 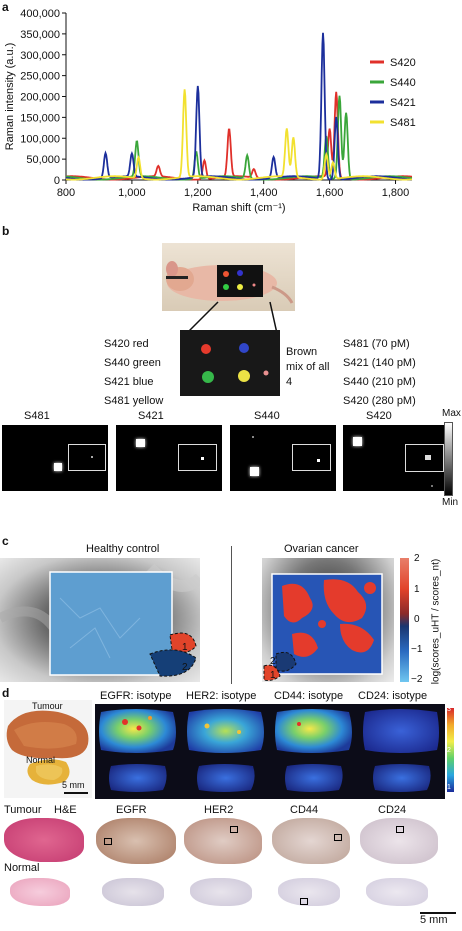 What do you see at coordinates (304, 901) in the screenshot?
I see `ihc-cd44-normal-roi` at bounding box center [304, 901].